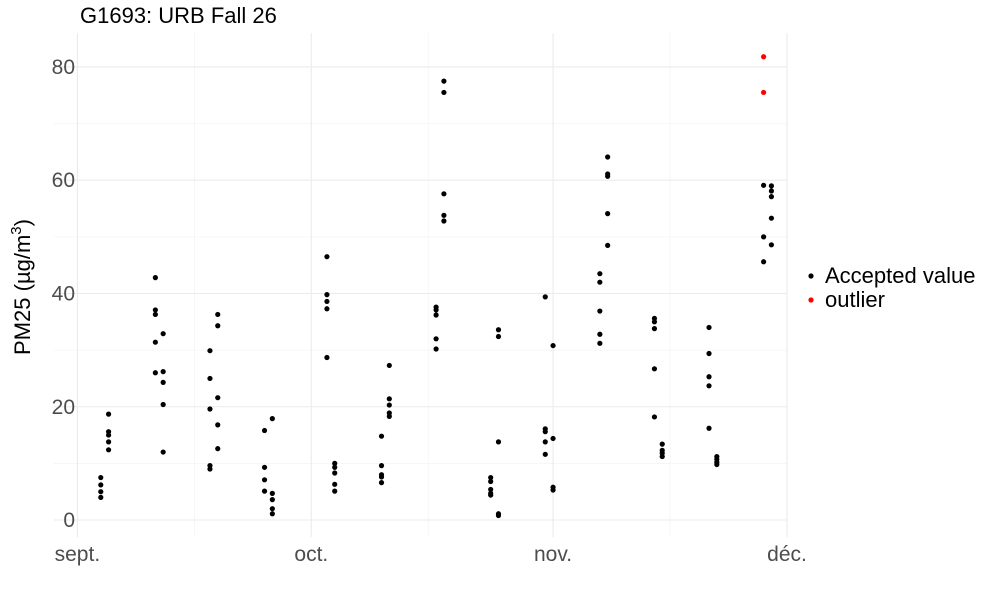  Describe the element at coordinates (764, 75) in the screenshot. I see `series-outlier` at that location.